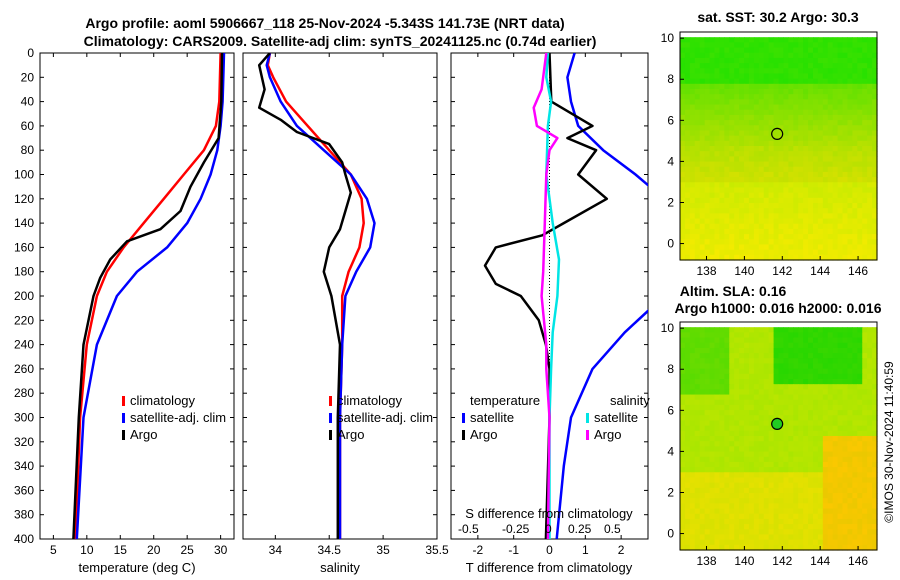  What do you see at coordinates (820, 561) in the screenshot?
I see `lon-tick-label: 144` at bounding box center [820, 561].